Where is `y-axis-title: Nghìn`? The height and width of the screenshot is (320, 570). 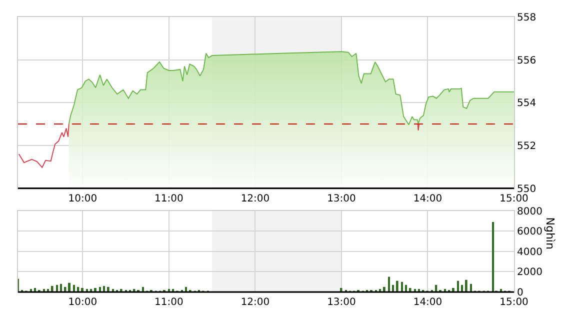 y-axis-title: Nghìn is located at coordinates (550, 233).